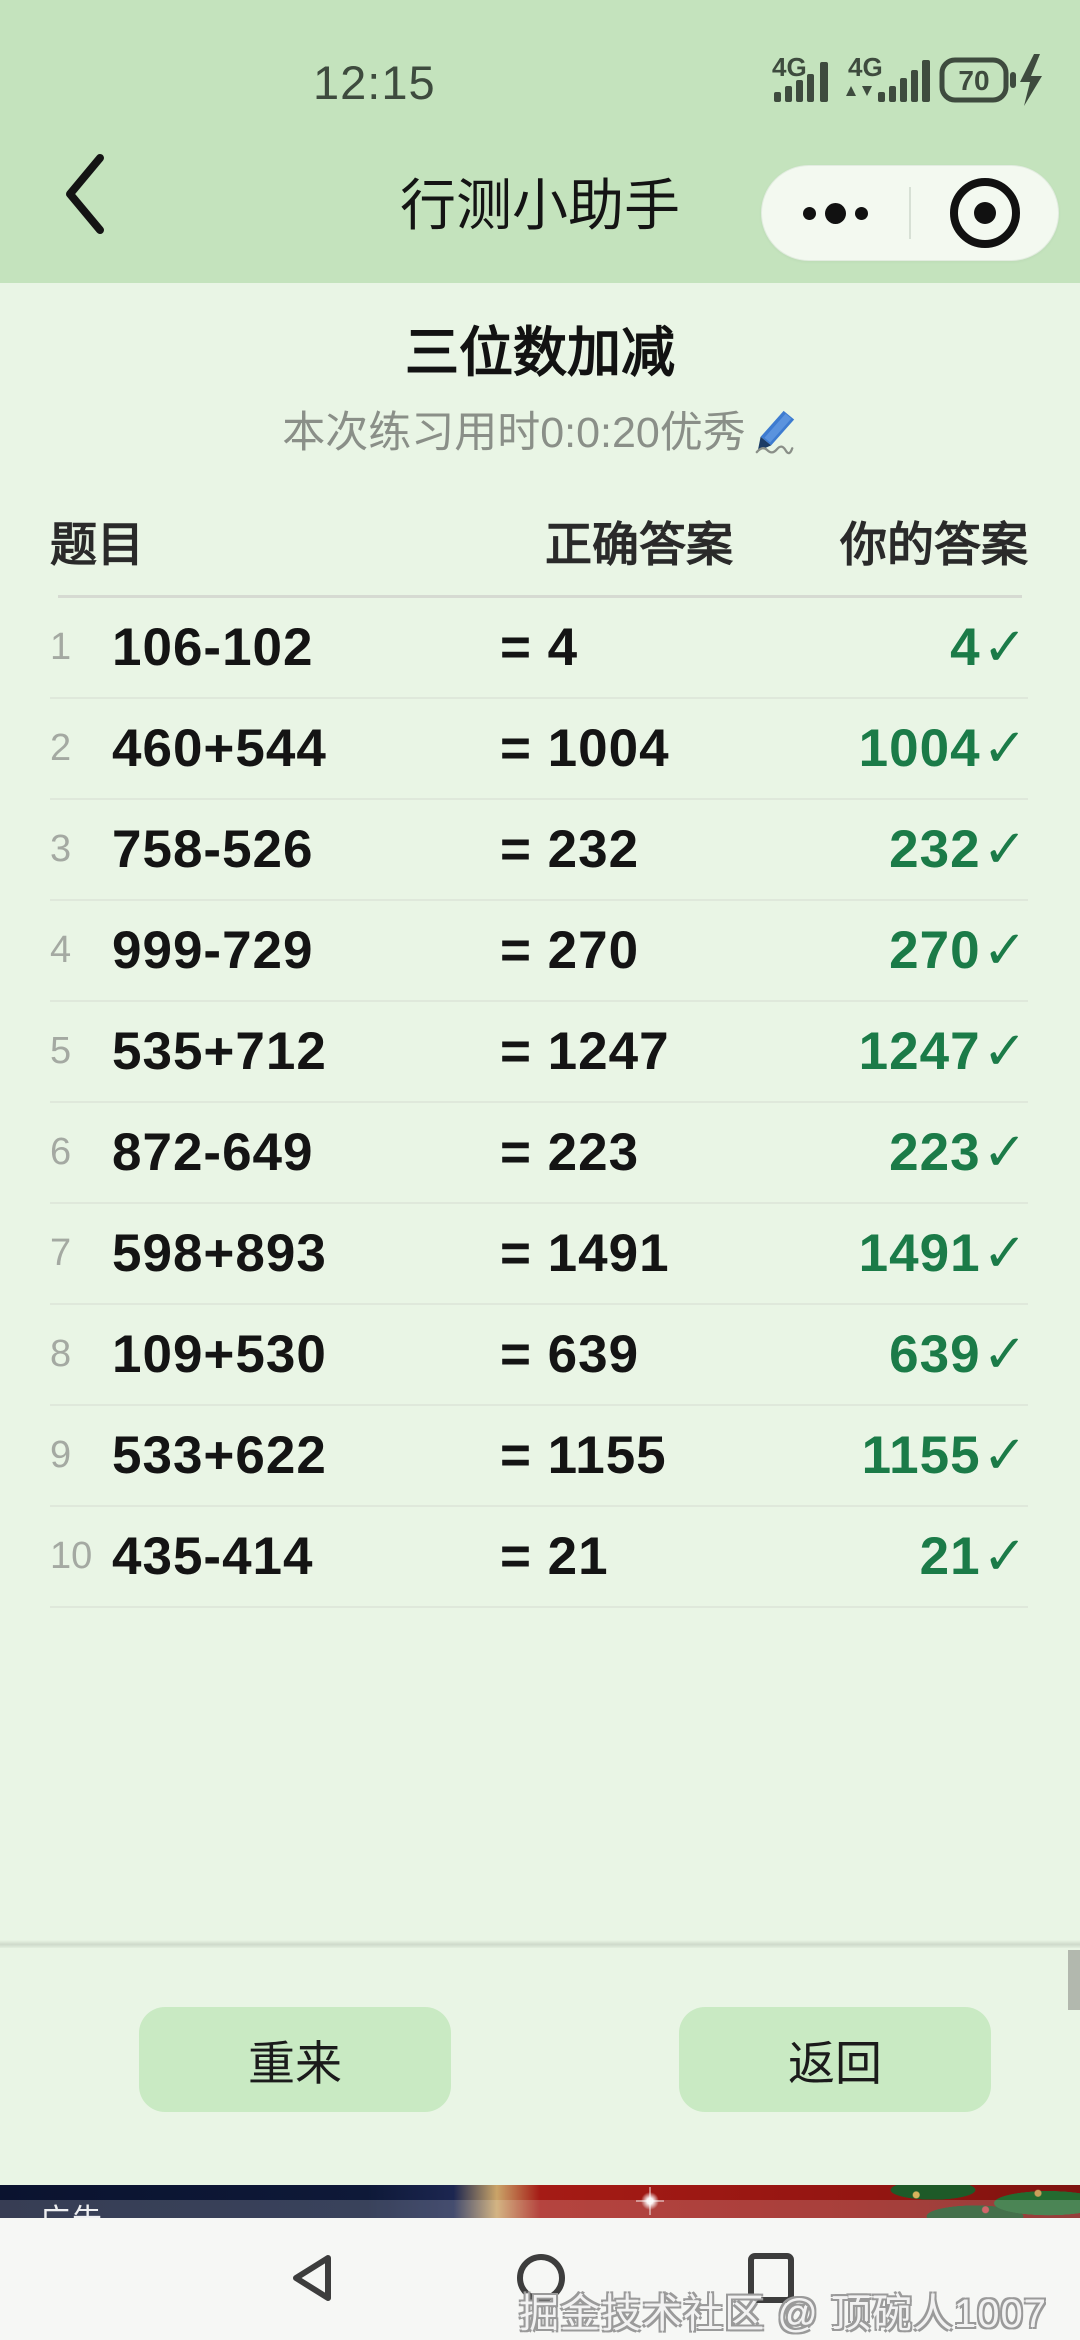 Image resolution: width=1080 pixels, height=2340 pixels. I want to click on network-label-2: 4G, so click(865, 67).